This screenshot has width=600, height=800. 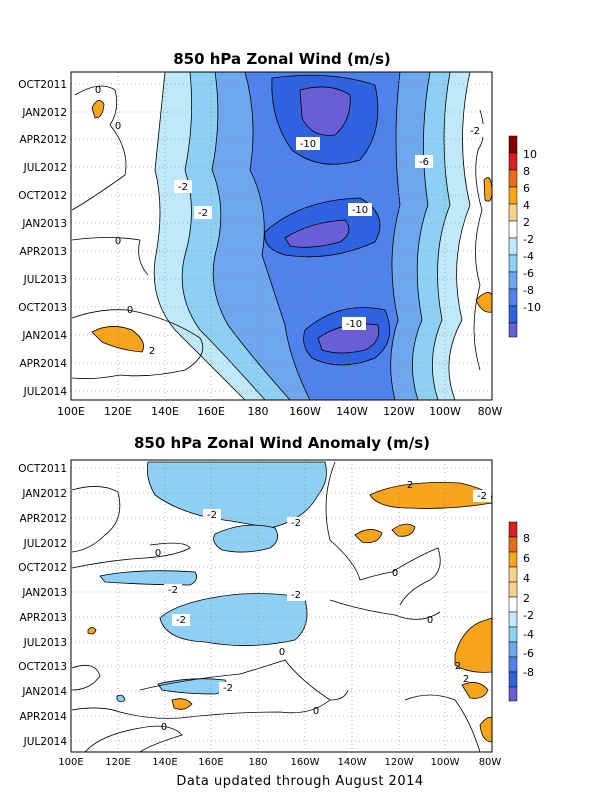 I want to click on top-clabel: -6, so click(x=424, y=162).